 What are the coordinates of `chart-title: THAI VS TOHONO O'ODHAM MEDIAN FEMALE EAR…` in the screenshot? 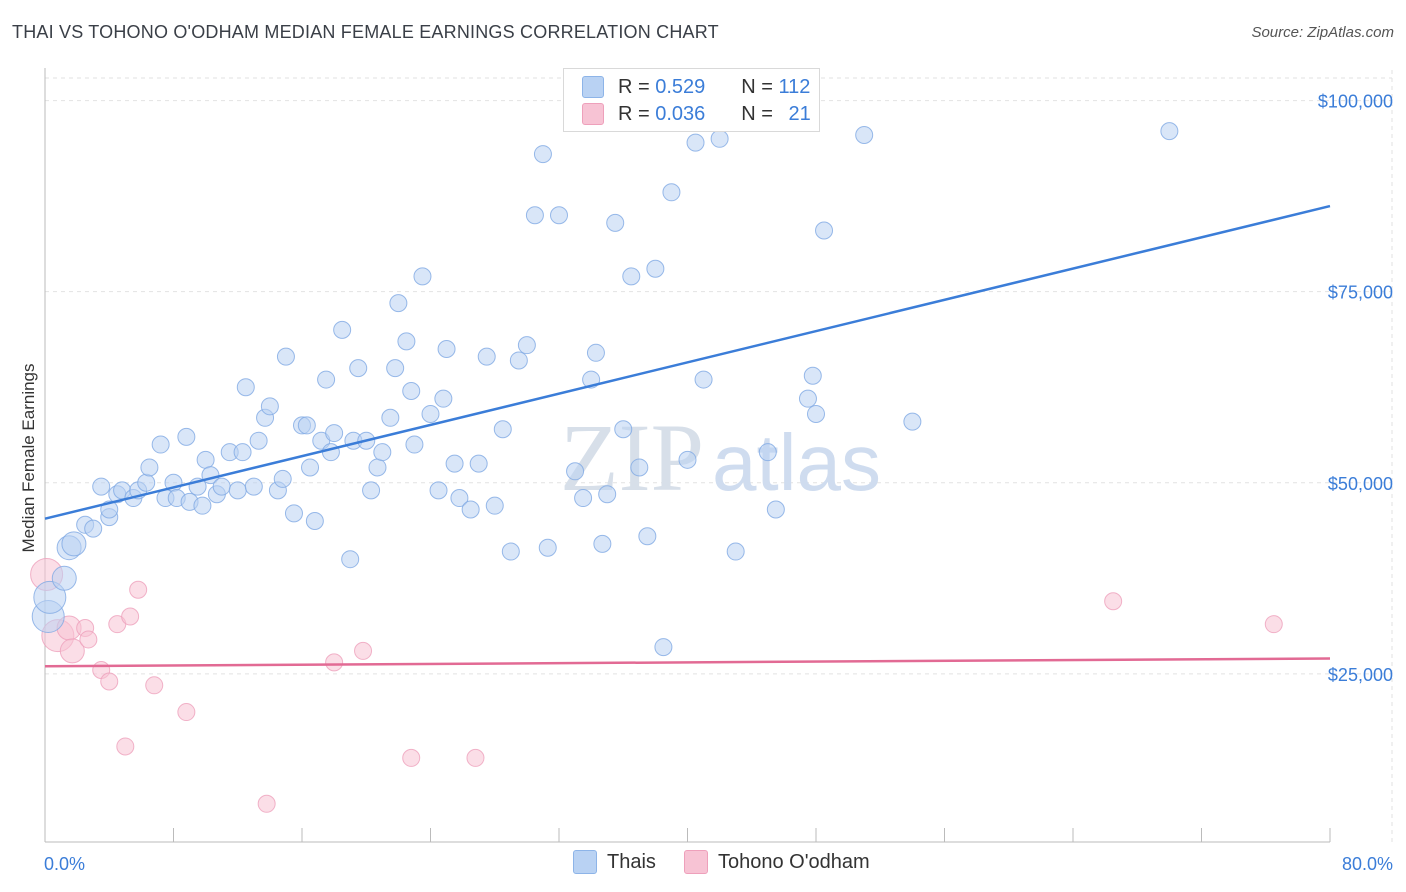 It's located at (365, 32).